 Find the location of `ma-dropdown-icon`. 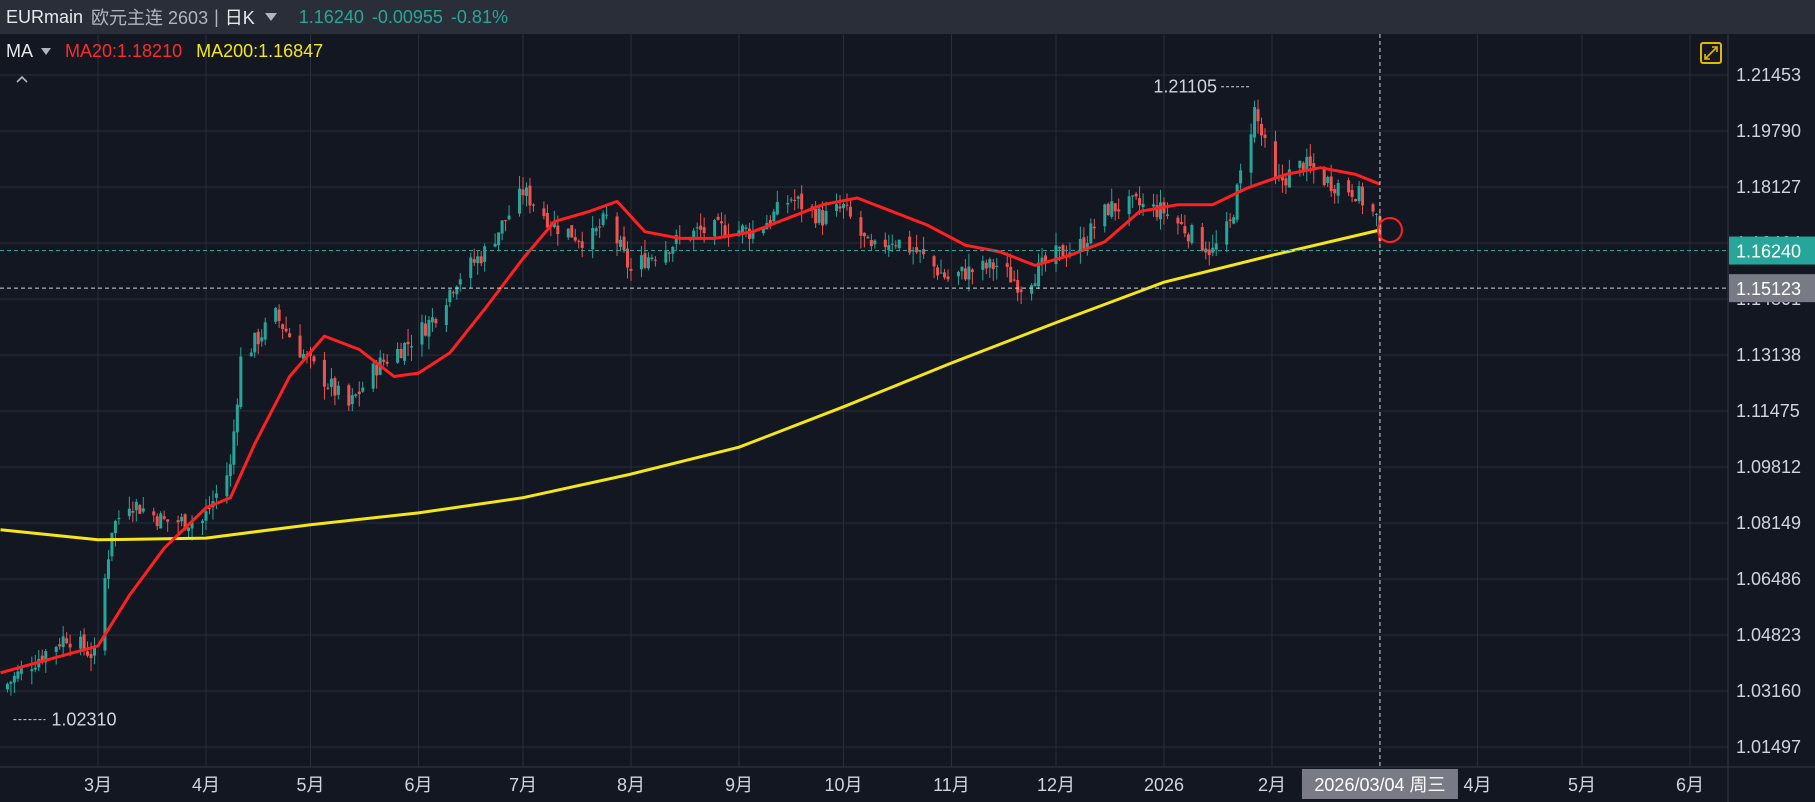

ma-dropdown-icon is located at coordinates (46, 51).